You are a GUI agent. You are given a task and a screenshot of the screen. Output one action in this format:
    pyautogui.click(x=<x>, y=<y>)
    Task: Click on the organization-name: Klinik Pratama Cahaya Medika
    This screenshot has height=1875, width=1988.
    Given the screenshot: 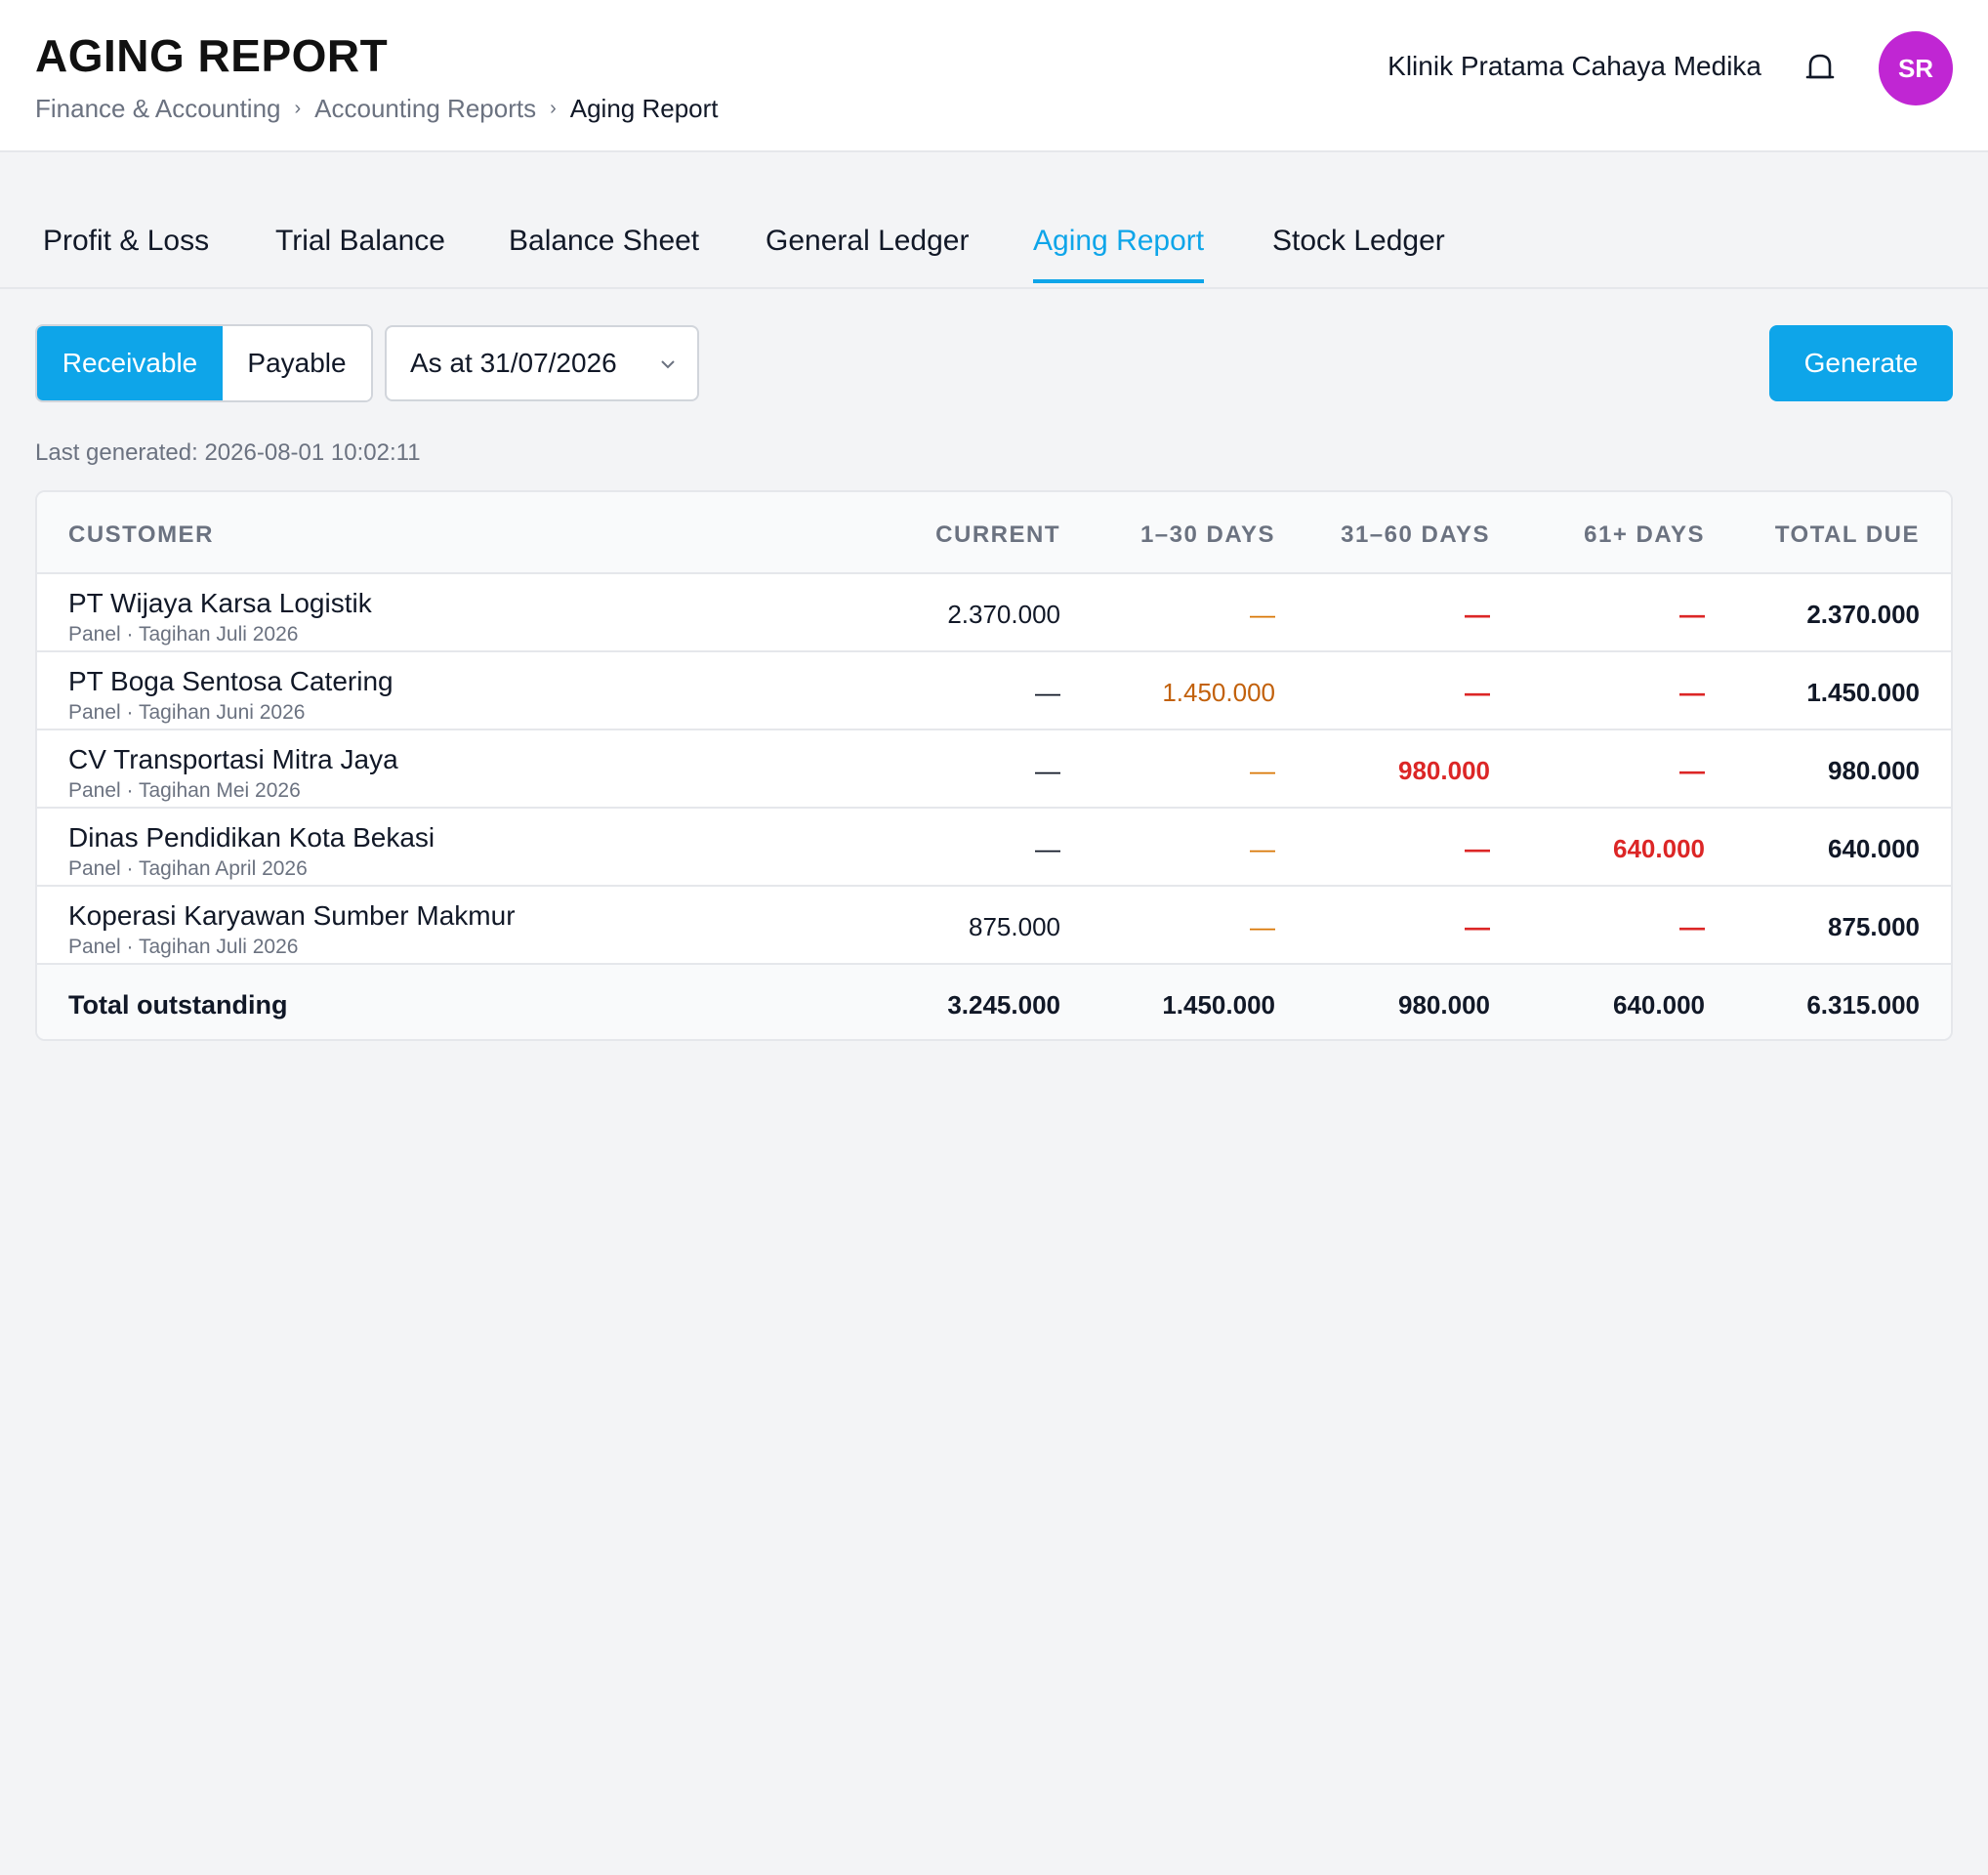 What is the action you would take?
    pyautogui.click(x=1574, y=66)
    